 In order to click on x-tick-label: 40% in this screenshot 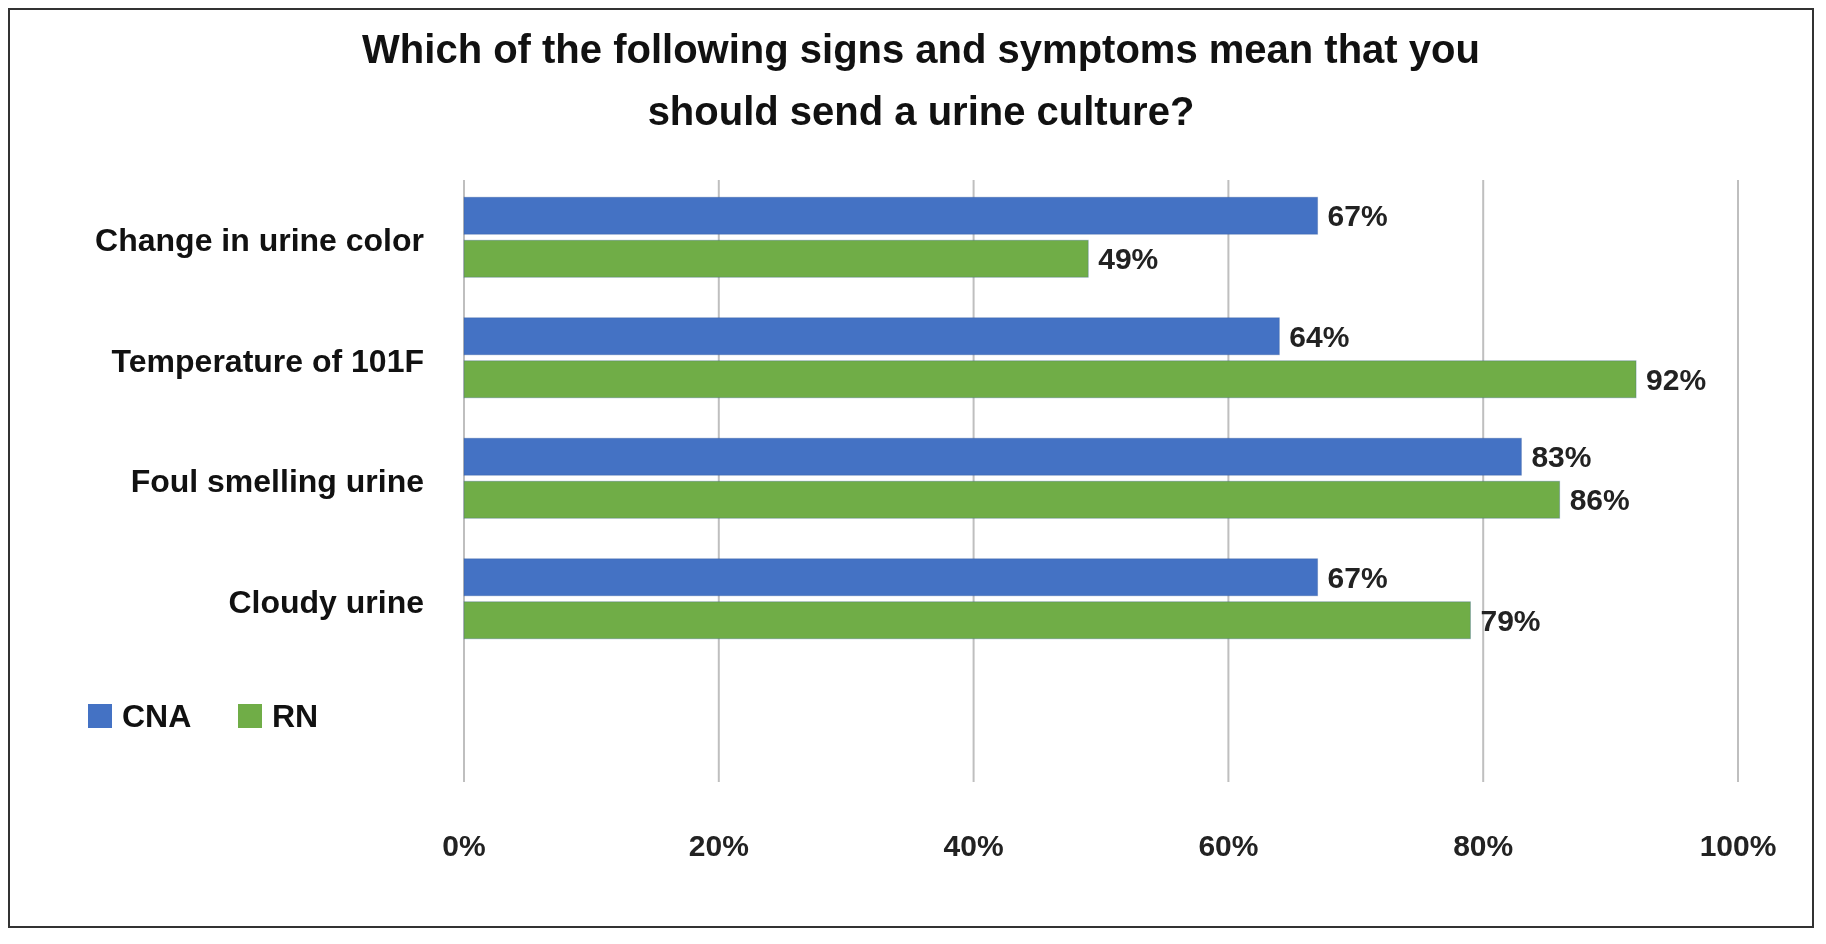, I will do `click(973, 845)`.